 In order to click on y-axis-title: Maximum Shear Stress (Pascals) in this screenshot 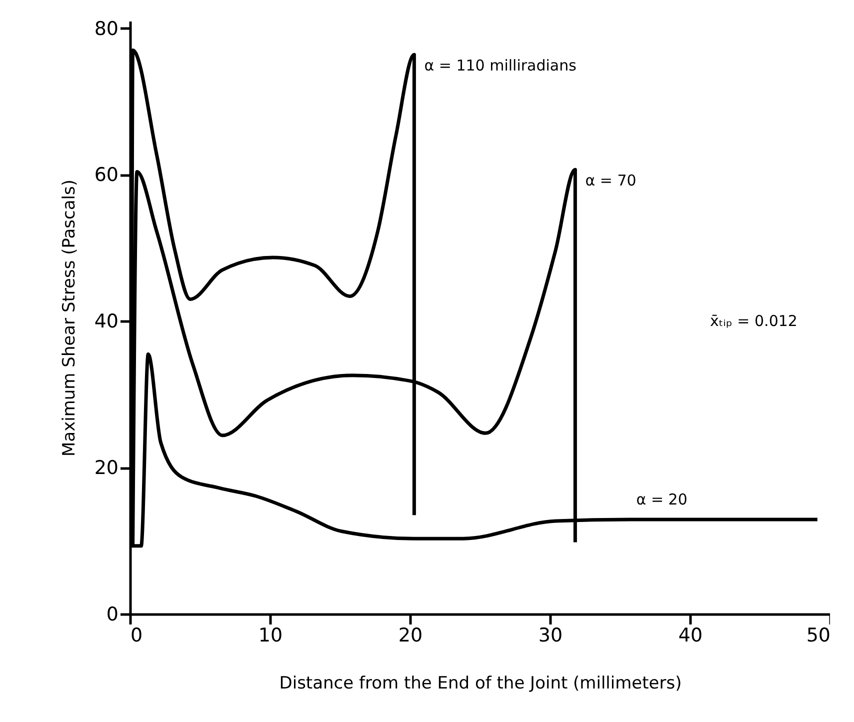, I will do `click(69, 318)`.